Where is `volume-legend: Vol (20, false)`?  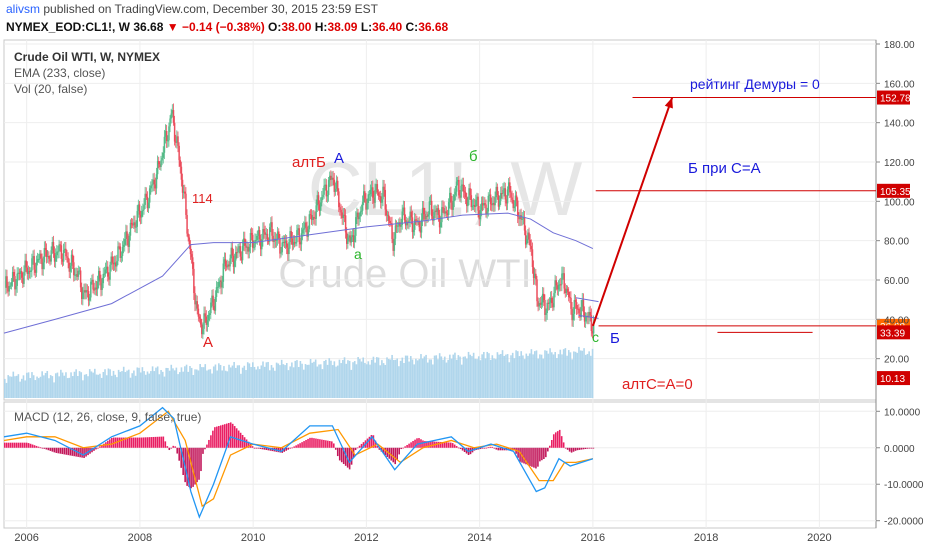 volume-legend: Vol (20, false) is located at coordinates (51, 89).